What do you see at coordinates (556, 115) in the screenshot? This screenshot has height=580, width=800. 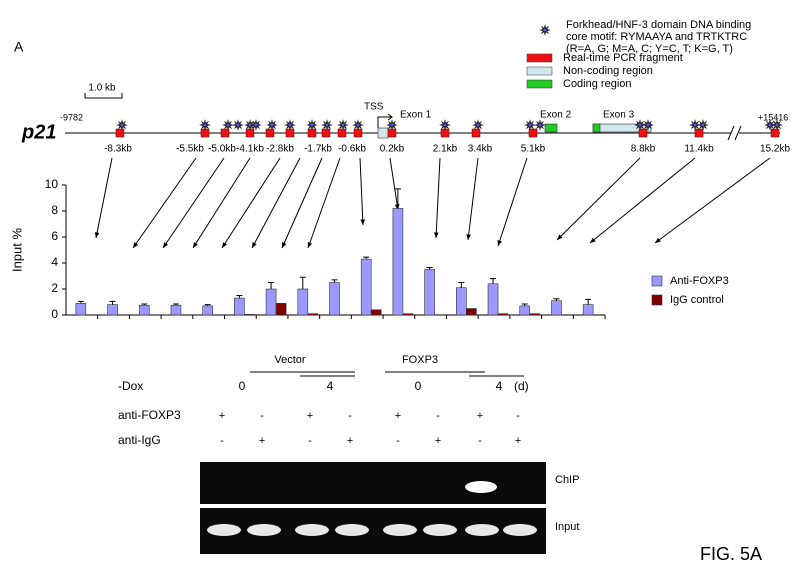 I see `exon-label: Exon 2` at bounding box center [556, 115].